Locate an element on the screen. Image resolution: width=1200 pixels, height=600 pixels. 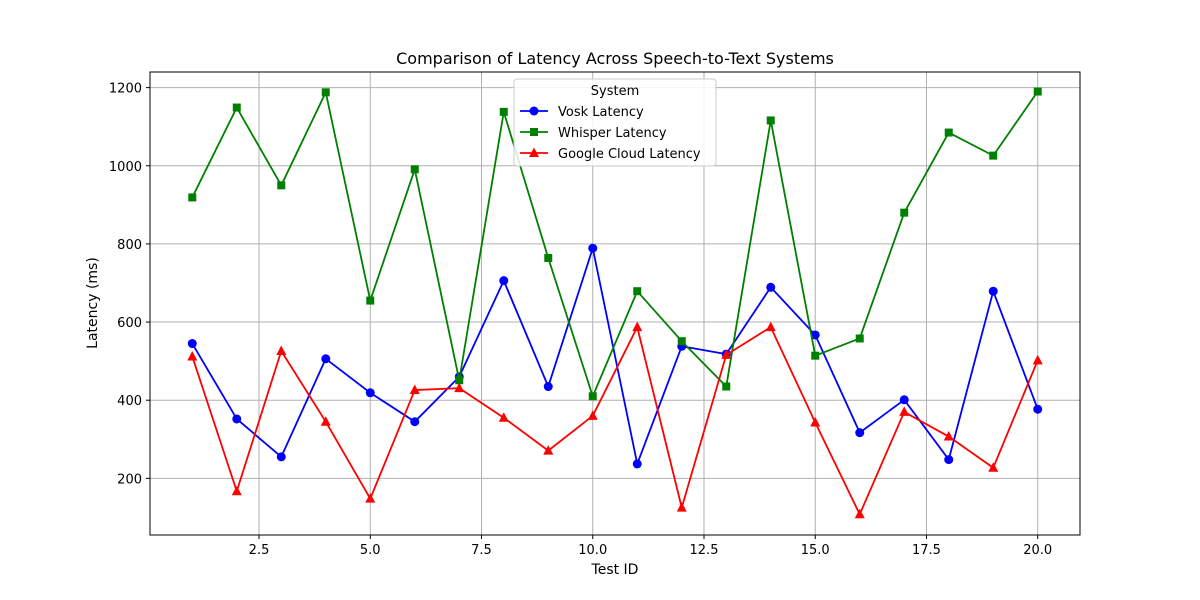
legend-item: Whisper Latency is located at coordinates (593, 133).